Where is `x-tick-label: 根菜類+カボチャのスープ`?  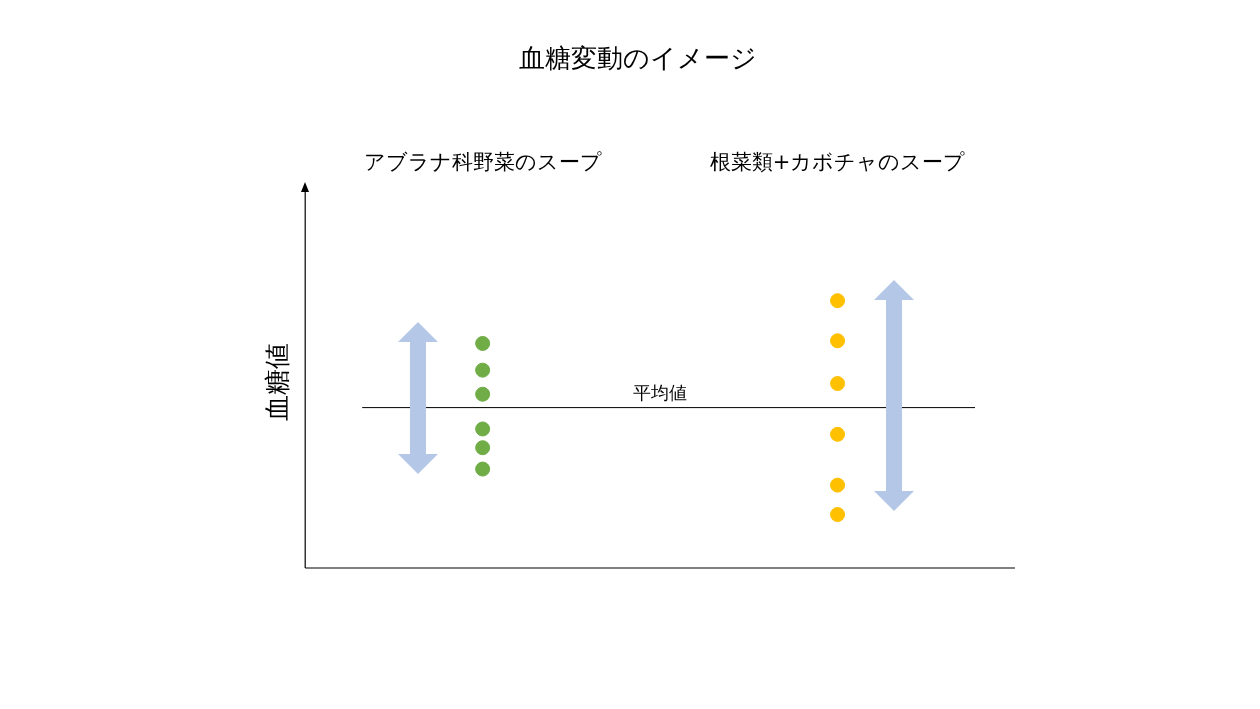
x-tick-label: 根菜類+カボチャのスープ is located at coordinates (837, 162).